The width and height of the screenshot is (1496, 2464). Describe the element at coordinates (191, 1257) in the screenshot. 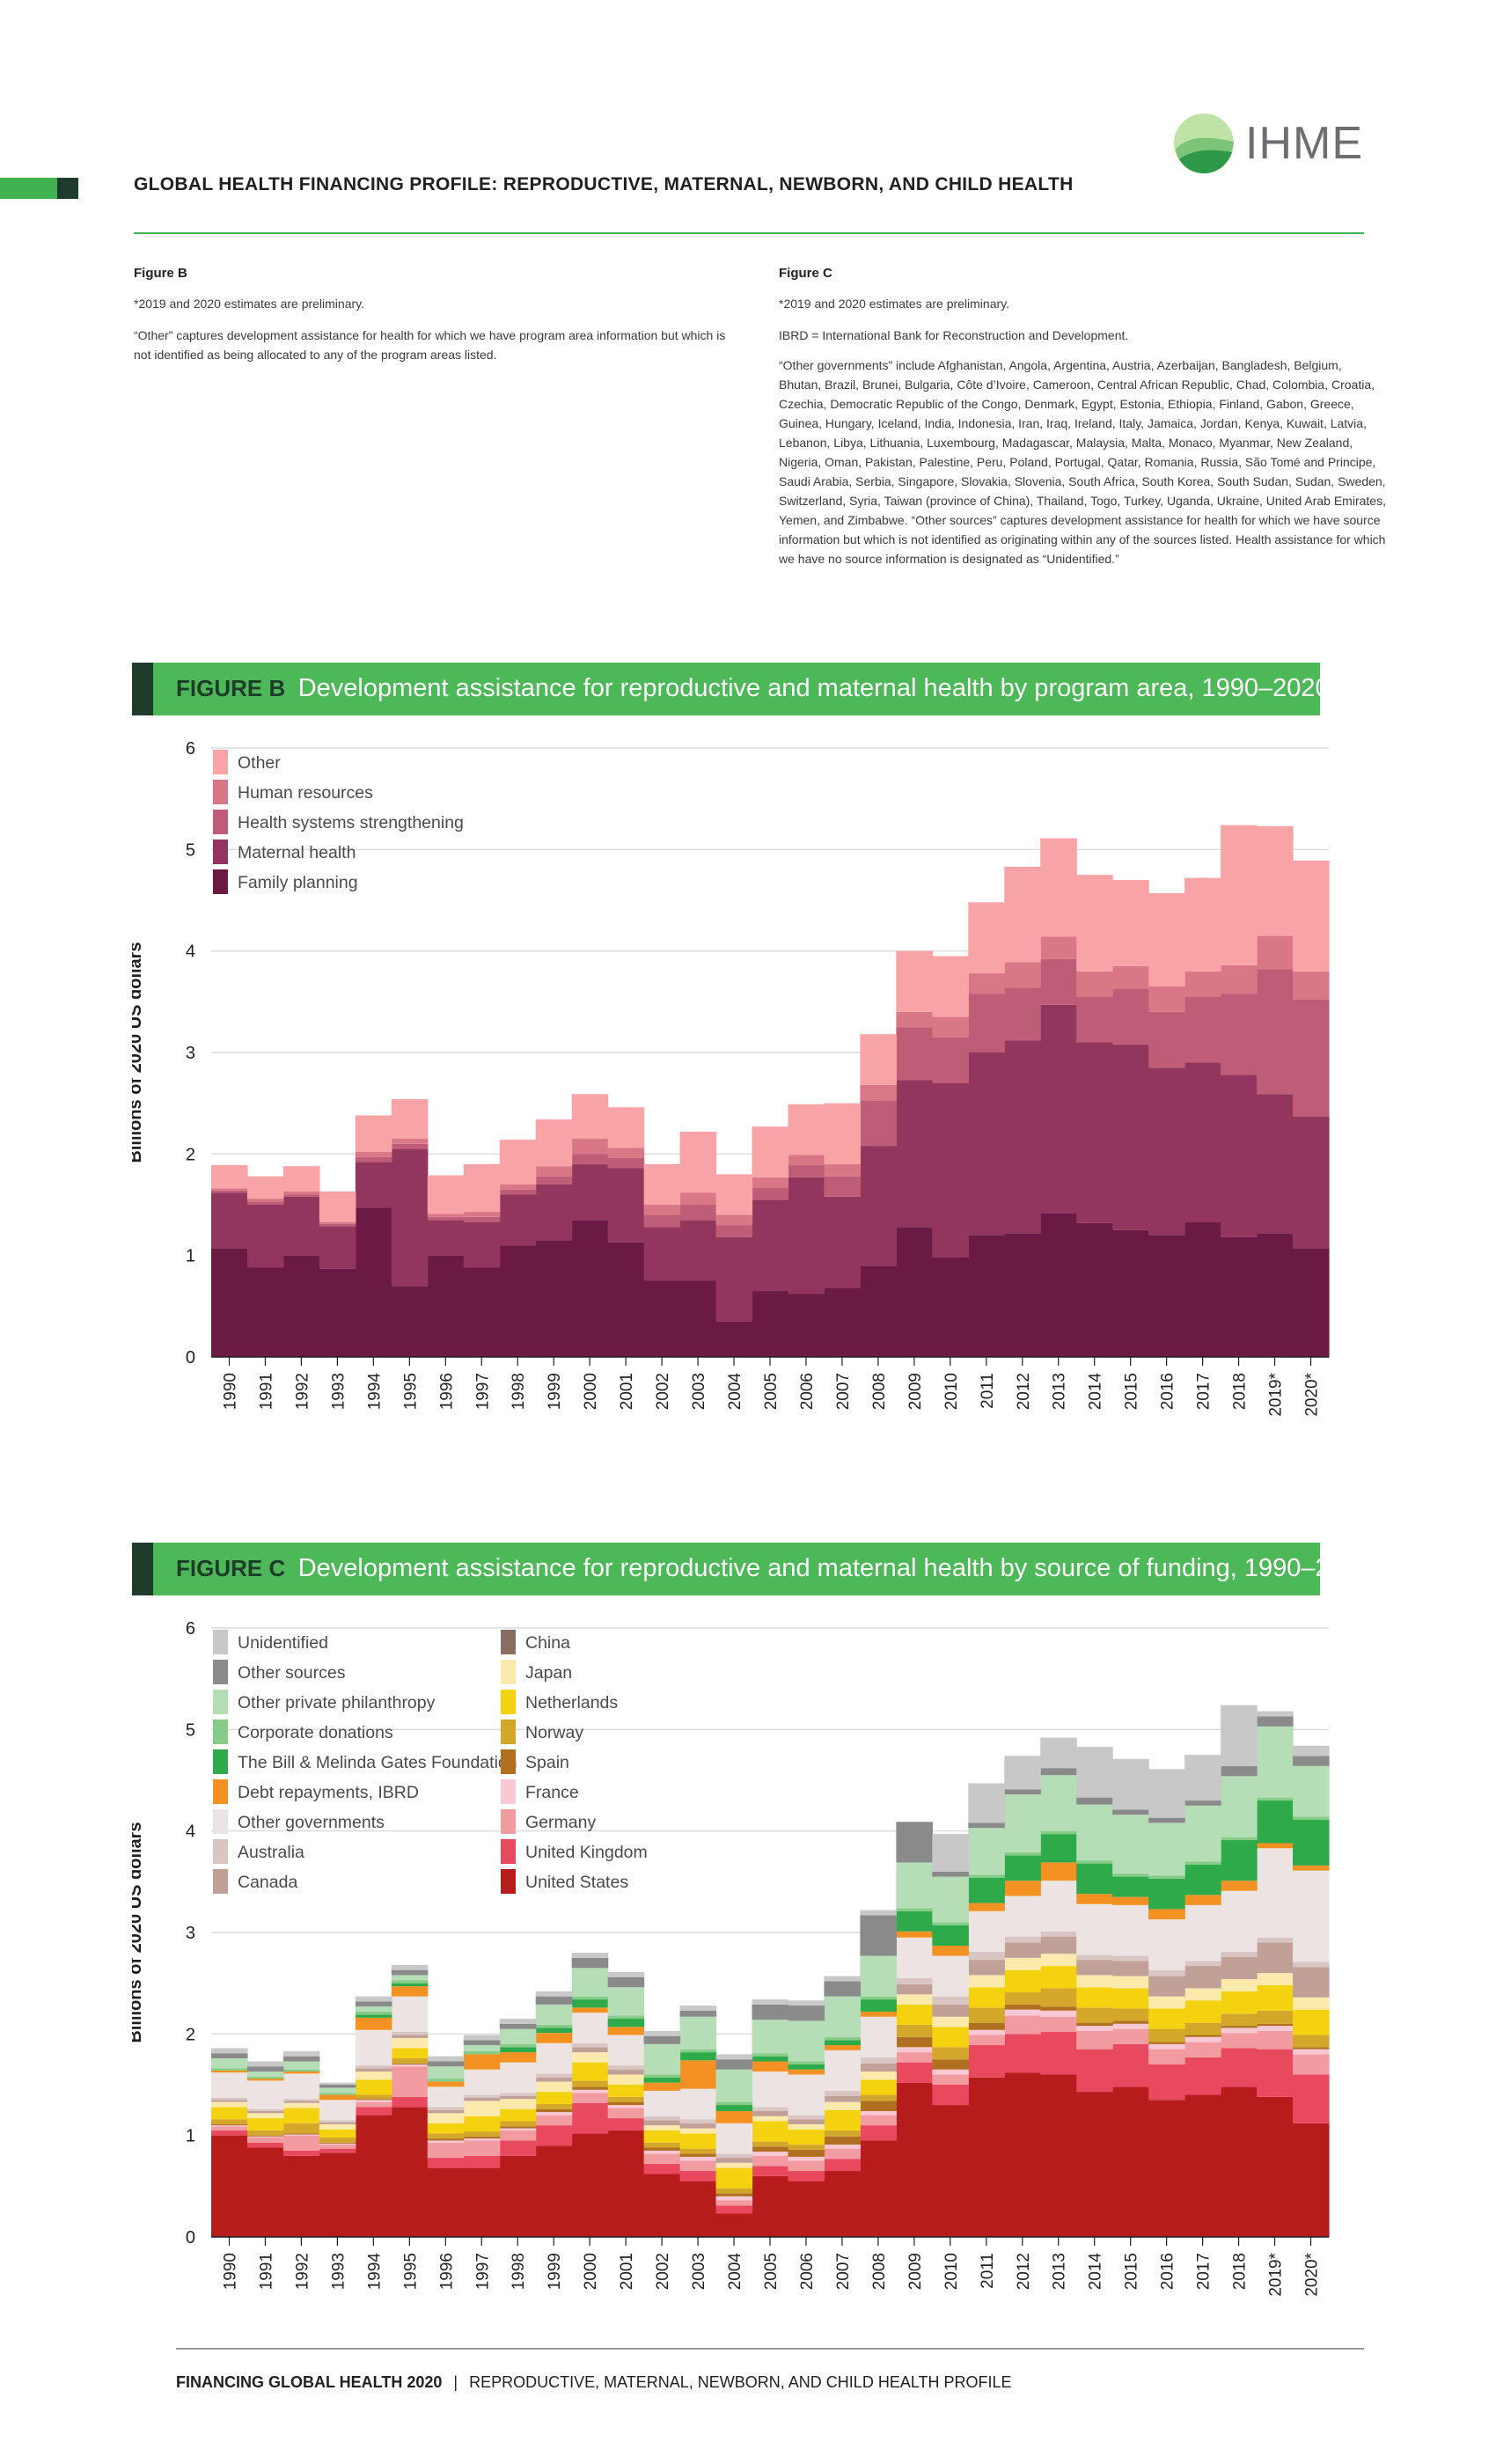

I see `figure-b-ytick-label: 1` at that location.